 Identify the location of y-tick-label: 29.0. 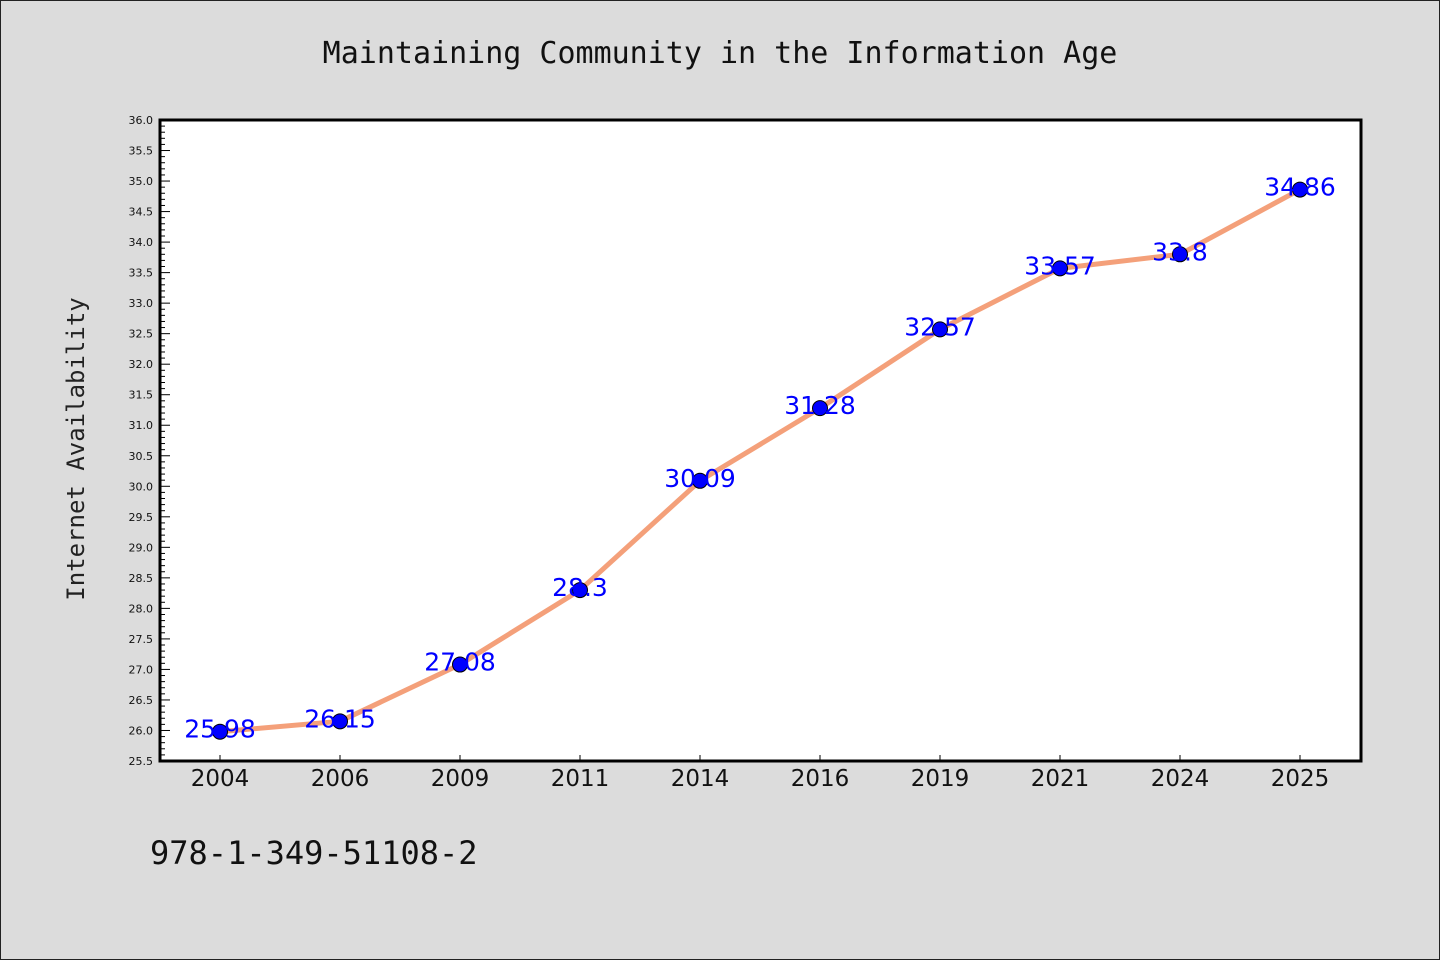
(141, 547).